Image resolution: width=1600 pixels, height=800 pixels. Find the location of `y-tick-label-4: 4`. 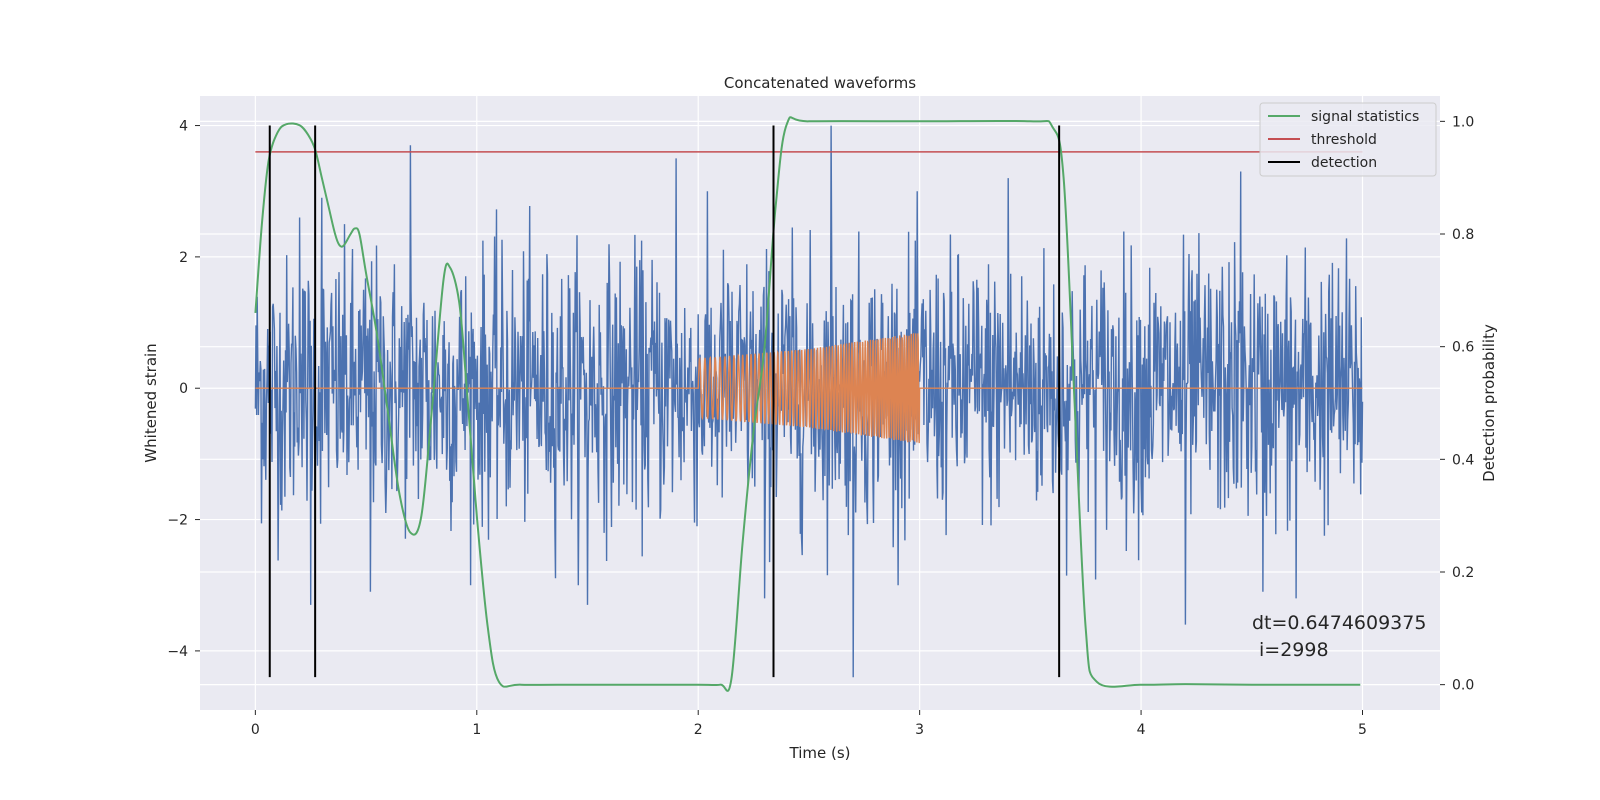

y-tick-label-4: 4 is located at coordinates (183, 127).